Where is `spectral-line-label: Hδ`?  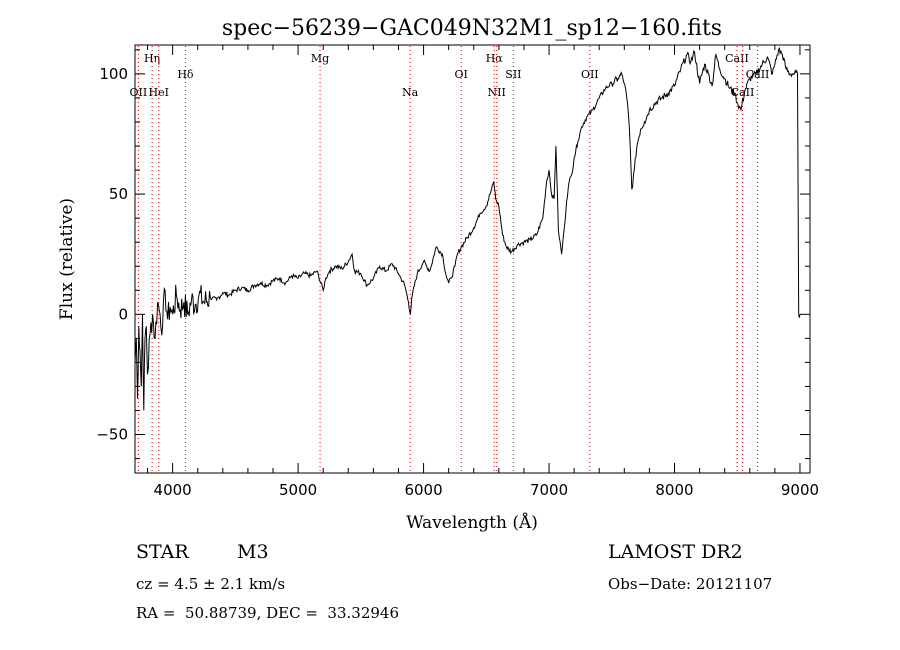
spectral-line-label: Hδ is located at coordinates (185, 74).